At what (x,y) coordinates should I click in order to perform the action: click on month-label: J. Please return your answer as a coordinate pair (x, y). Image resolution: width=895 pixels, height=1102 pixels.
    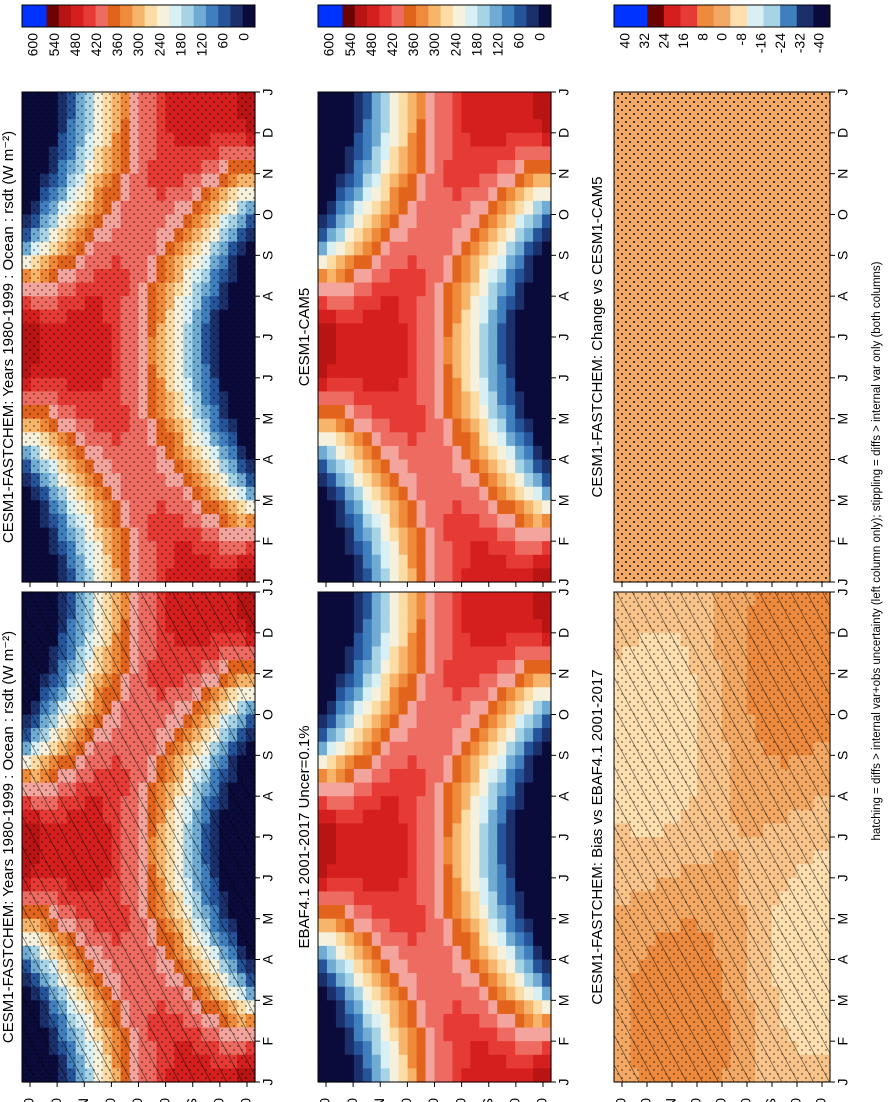
    Looking at the image, I should click on (268, 377).